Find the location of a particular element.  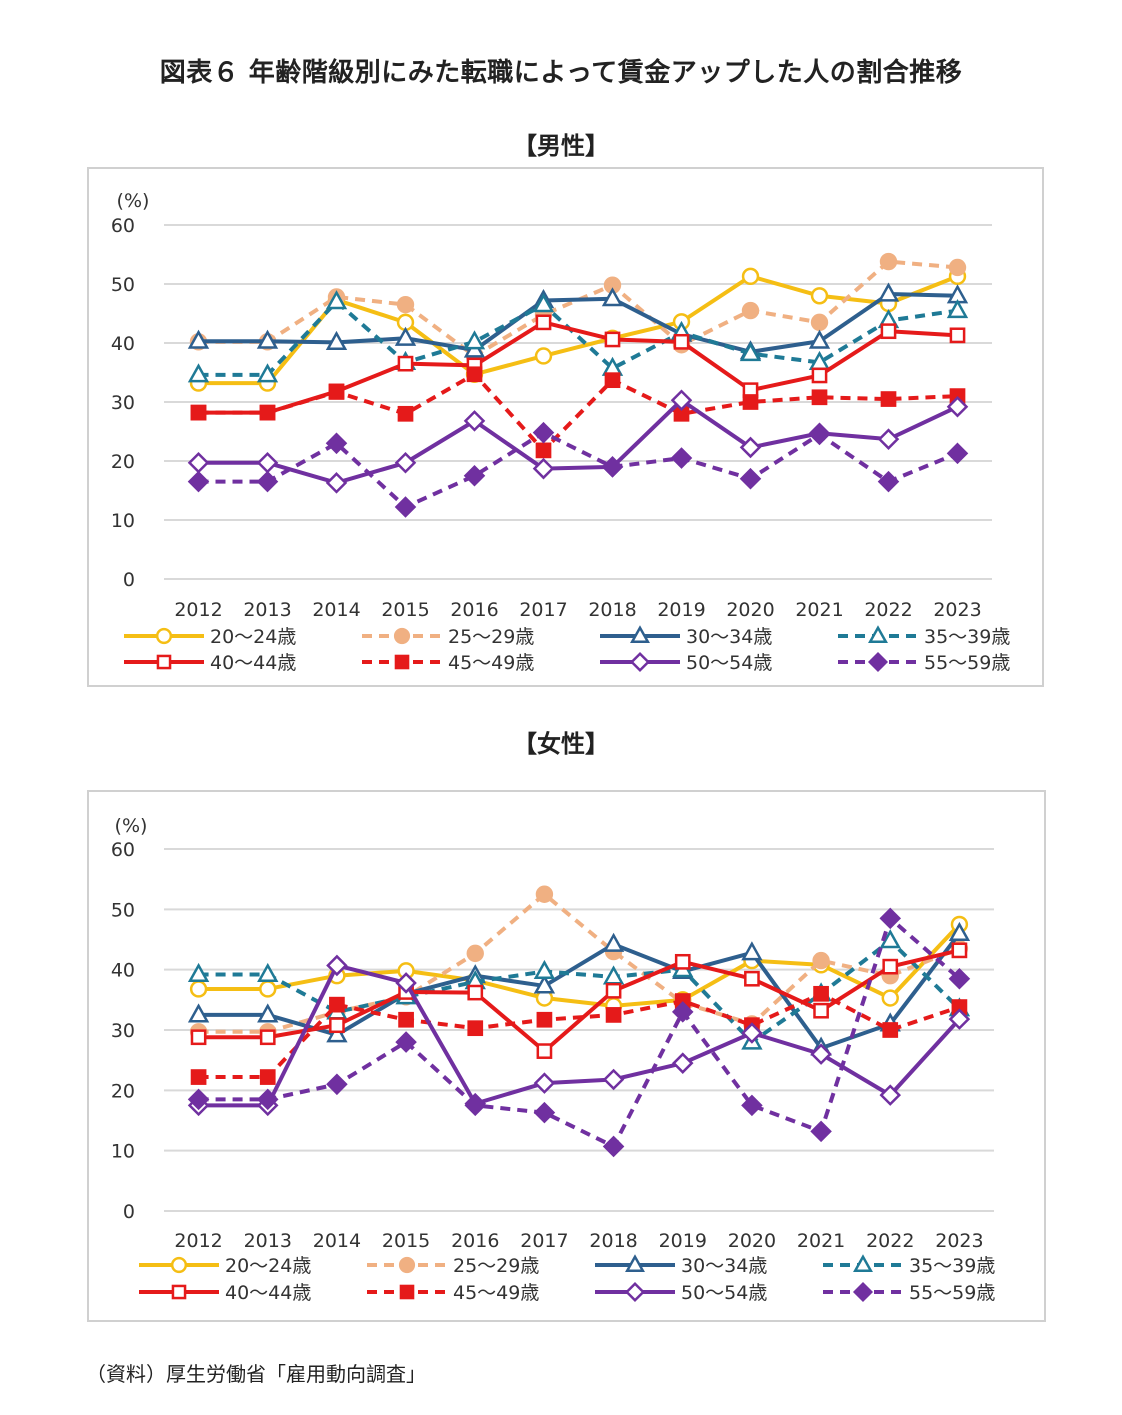

legend-item-45～49歳: 45～49歳 is located at coordinates (453, 1293).